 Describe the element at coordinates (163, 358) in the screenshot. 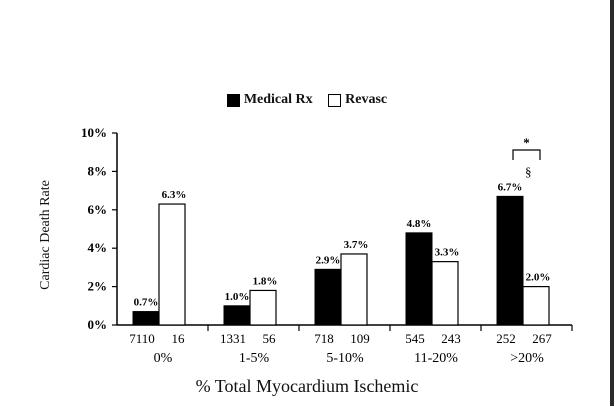

I see `category-label: 0%` at that location.